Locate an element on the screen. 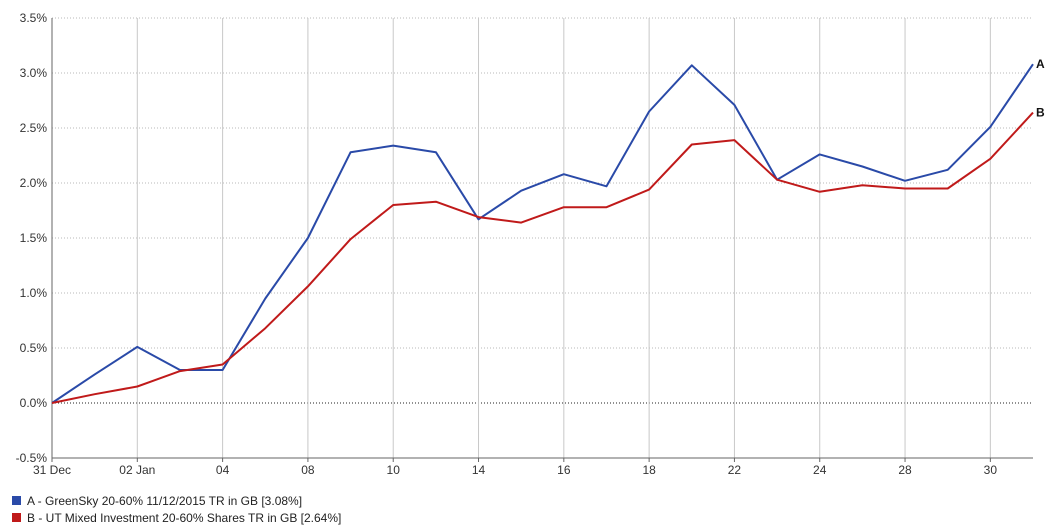 The width and height of the screenshot is (1046, 529). x-tick-label: 04 is located at coordinates (223, 470).